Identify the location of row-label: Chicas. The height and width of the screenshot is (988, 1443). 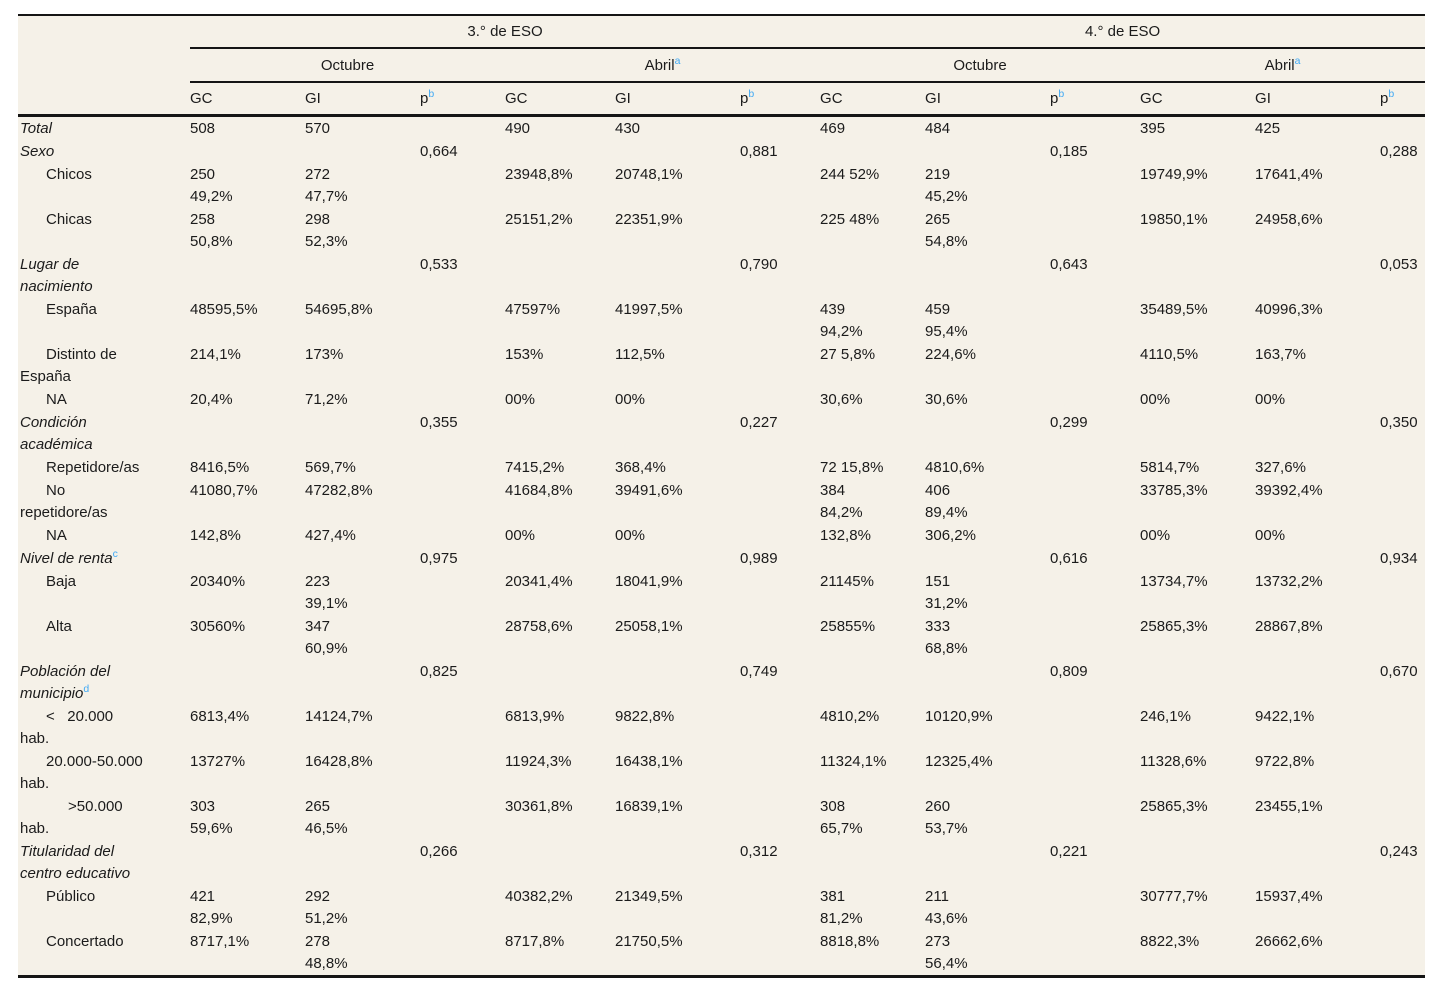
(104, 230).